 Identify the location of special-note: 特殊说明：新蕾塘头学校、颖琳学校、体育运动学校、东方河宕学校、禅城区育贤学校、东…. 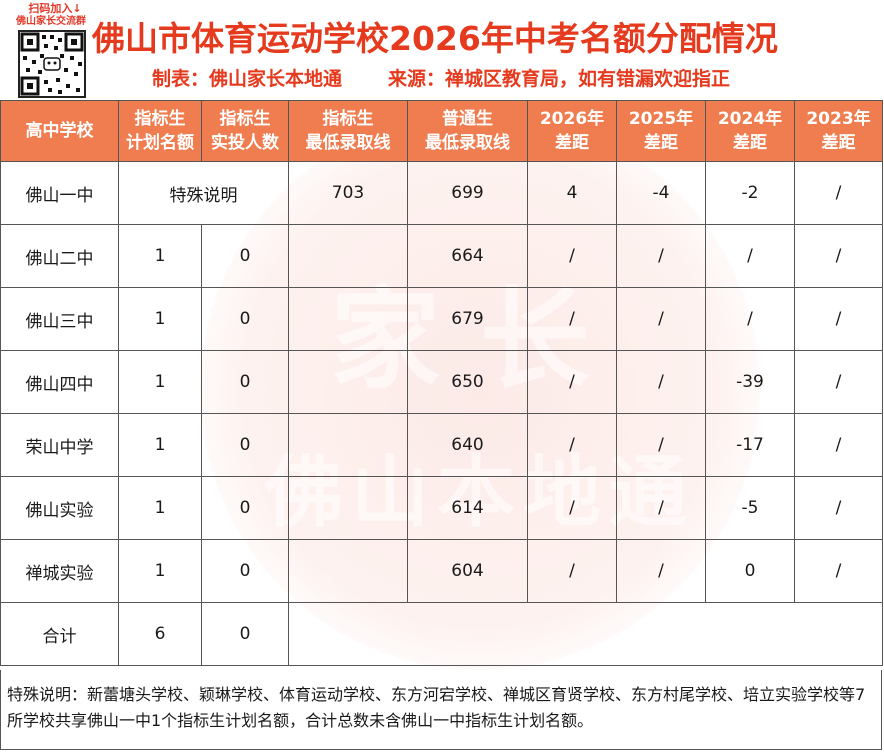
(441, 710).